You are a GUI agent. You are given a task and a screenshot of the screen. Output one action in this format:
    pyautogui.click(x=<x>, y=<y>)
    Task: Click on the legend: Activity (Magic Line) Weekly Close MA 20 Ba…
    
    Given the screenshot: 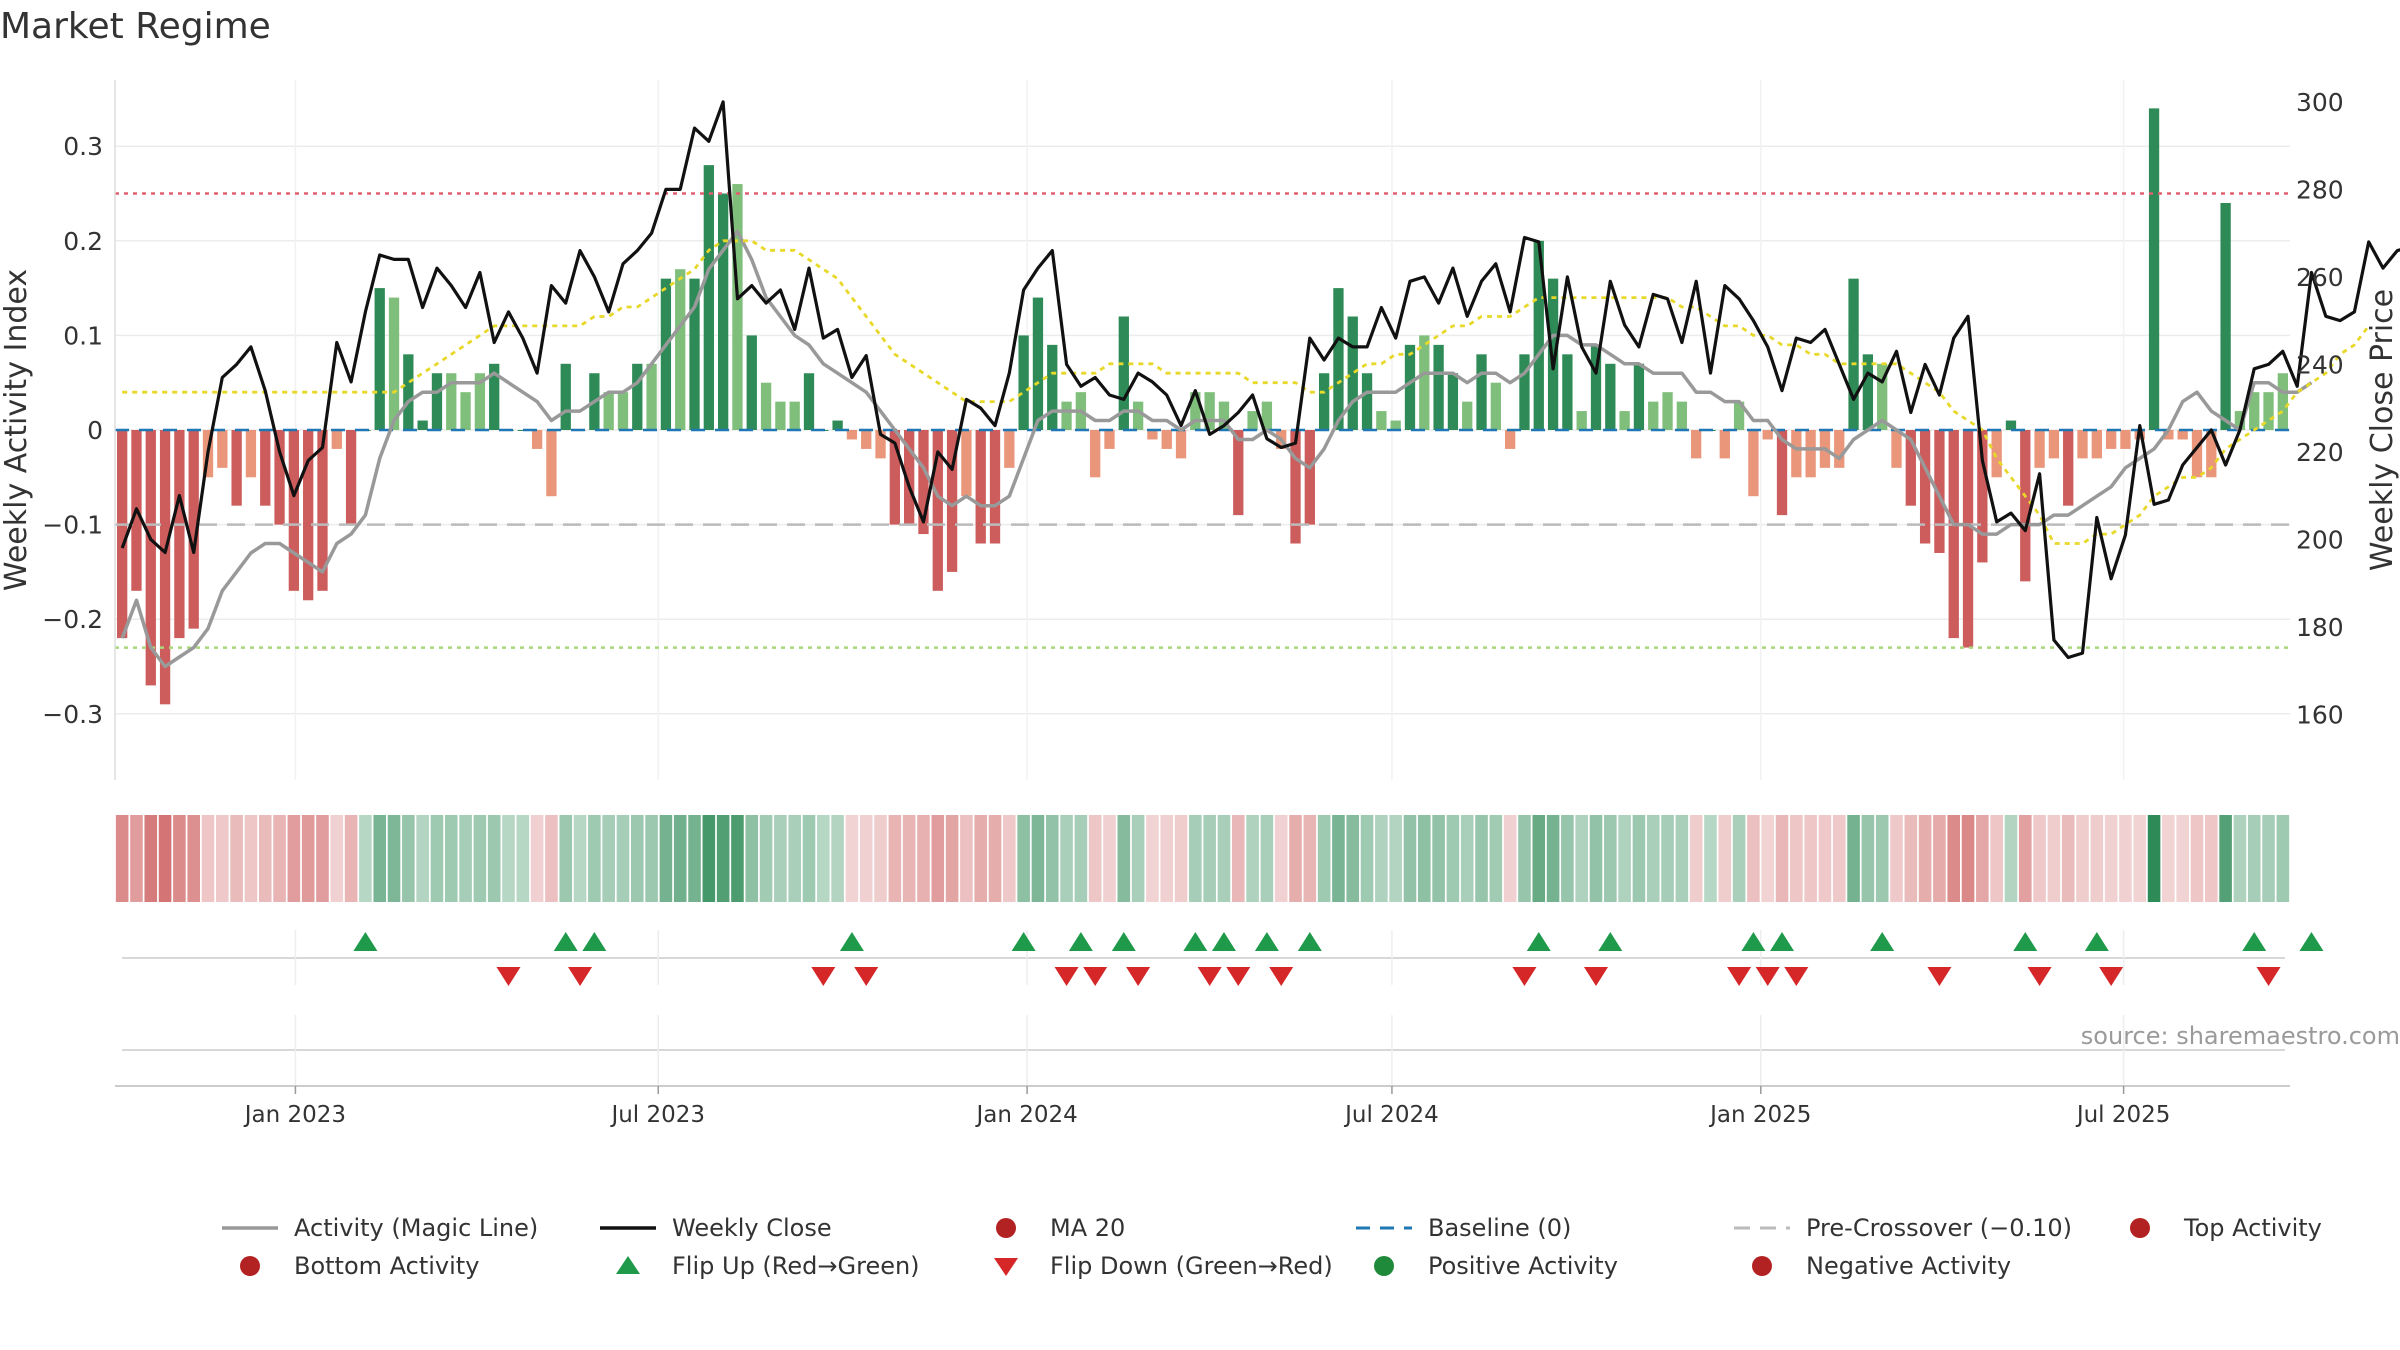 What is the action you would take?
    pyautogui.click(x=1310, y=1255)
    